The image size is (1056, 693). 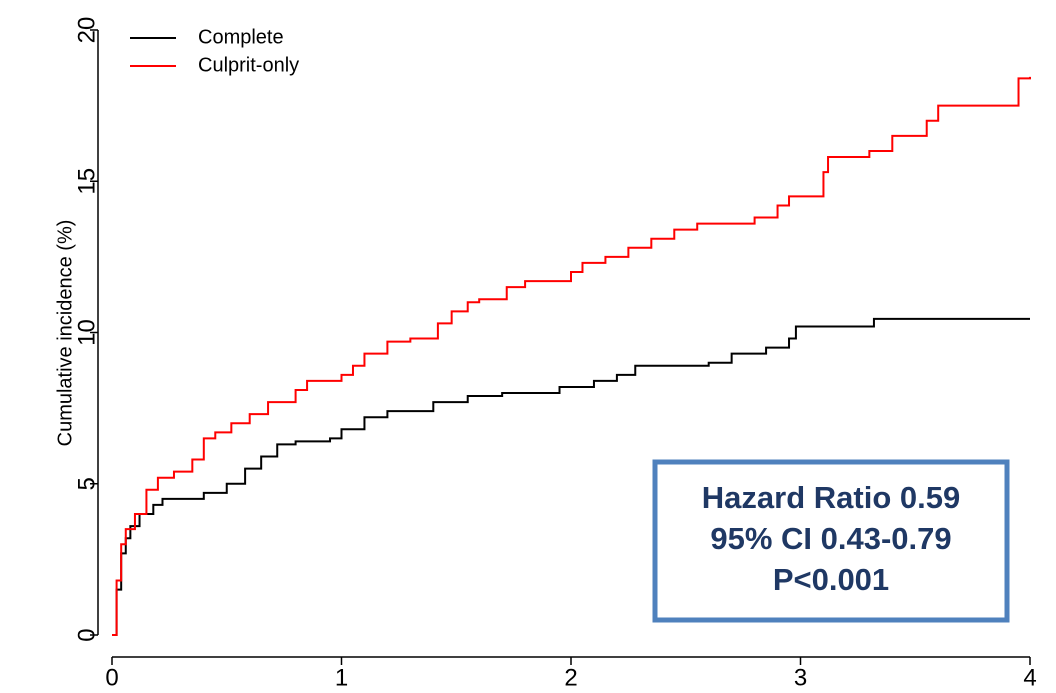 What do you see at coordinates (86, 634) in the screenshot?
I see `y-tick-label: 0` at bounding box center [86, 634].